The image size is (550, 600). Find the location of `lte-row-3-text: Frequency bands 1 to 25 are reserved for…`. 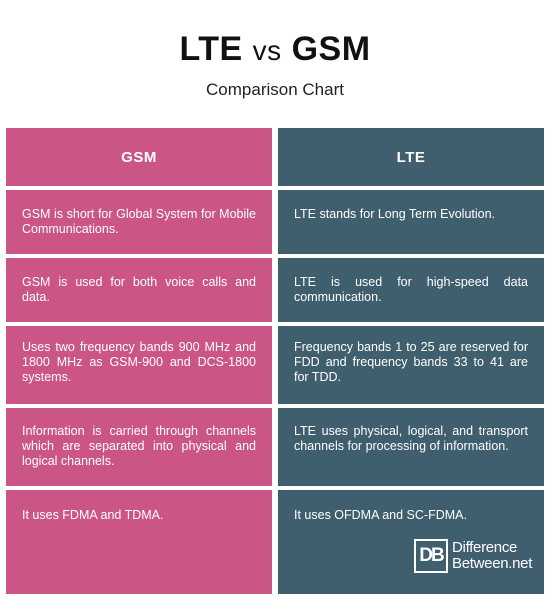

lte-row-3-text: Frequency bands 1 to 25 are reserved for… is located at coordinates (411, 362).